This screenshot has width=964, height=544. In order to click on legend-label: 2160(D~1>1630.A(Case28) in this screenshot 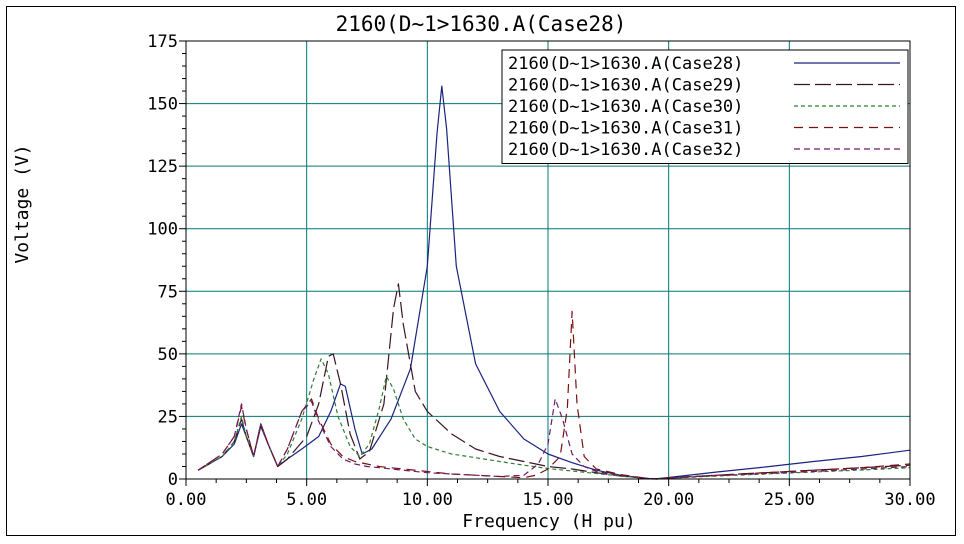, I will do `click(625, 64)`.